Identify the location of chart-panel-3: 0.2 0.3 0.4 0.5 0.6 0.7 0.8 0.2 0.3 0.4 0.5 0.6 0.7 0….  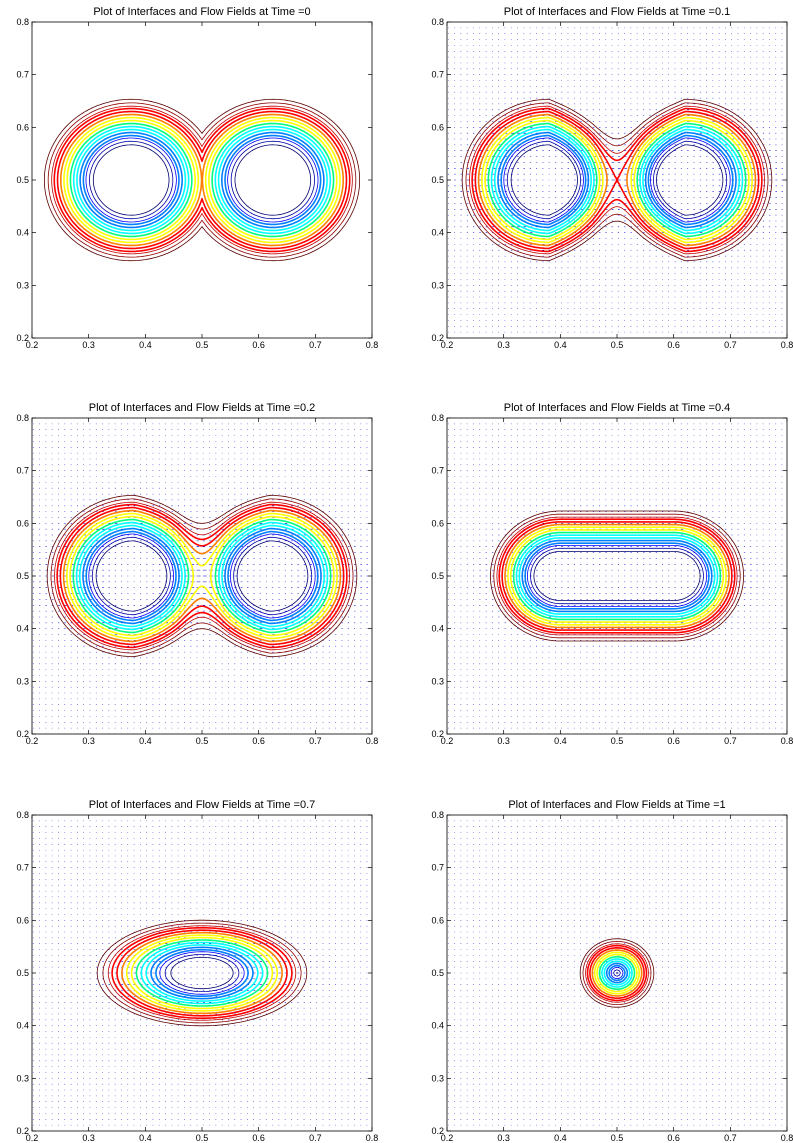
(612, 574).